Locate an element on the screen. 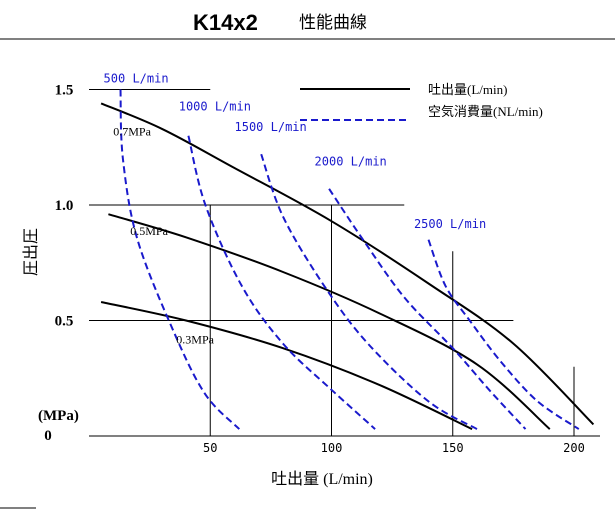 This screenshot has height=510, width=615. y-tick-label-1-5: 1.5 is located at coordinates (64, 91).